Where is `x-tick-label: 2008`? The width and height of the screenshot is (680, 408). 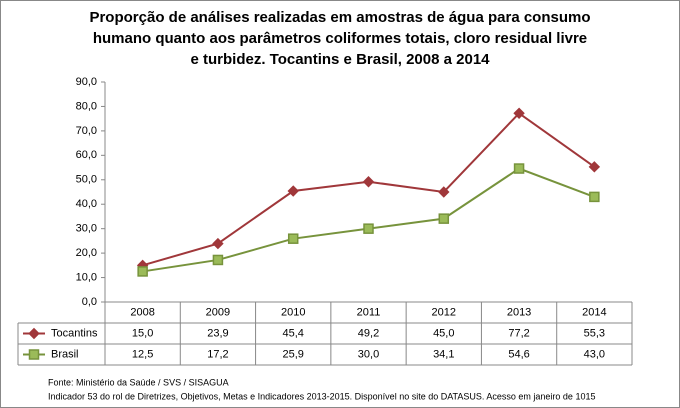
x-tick-label: 2008 is located at coordinates (142, 312).